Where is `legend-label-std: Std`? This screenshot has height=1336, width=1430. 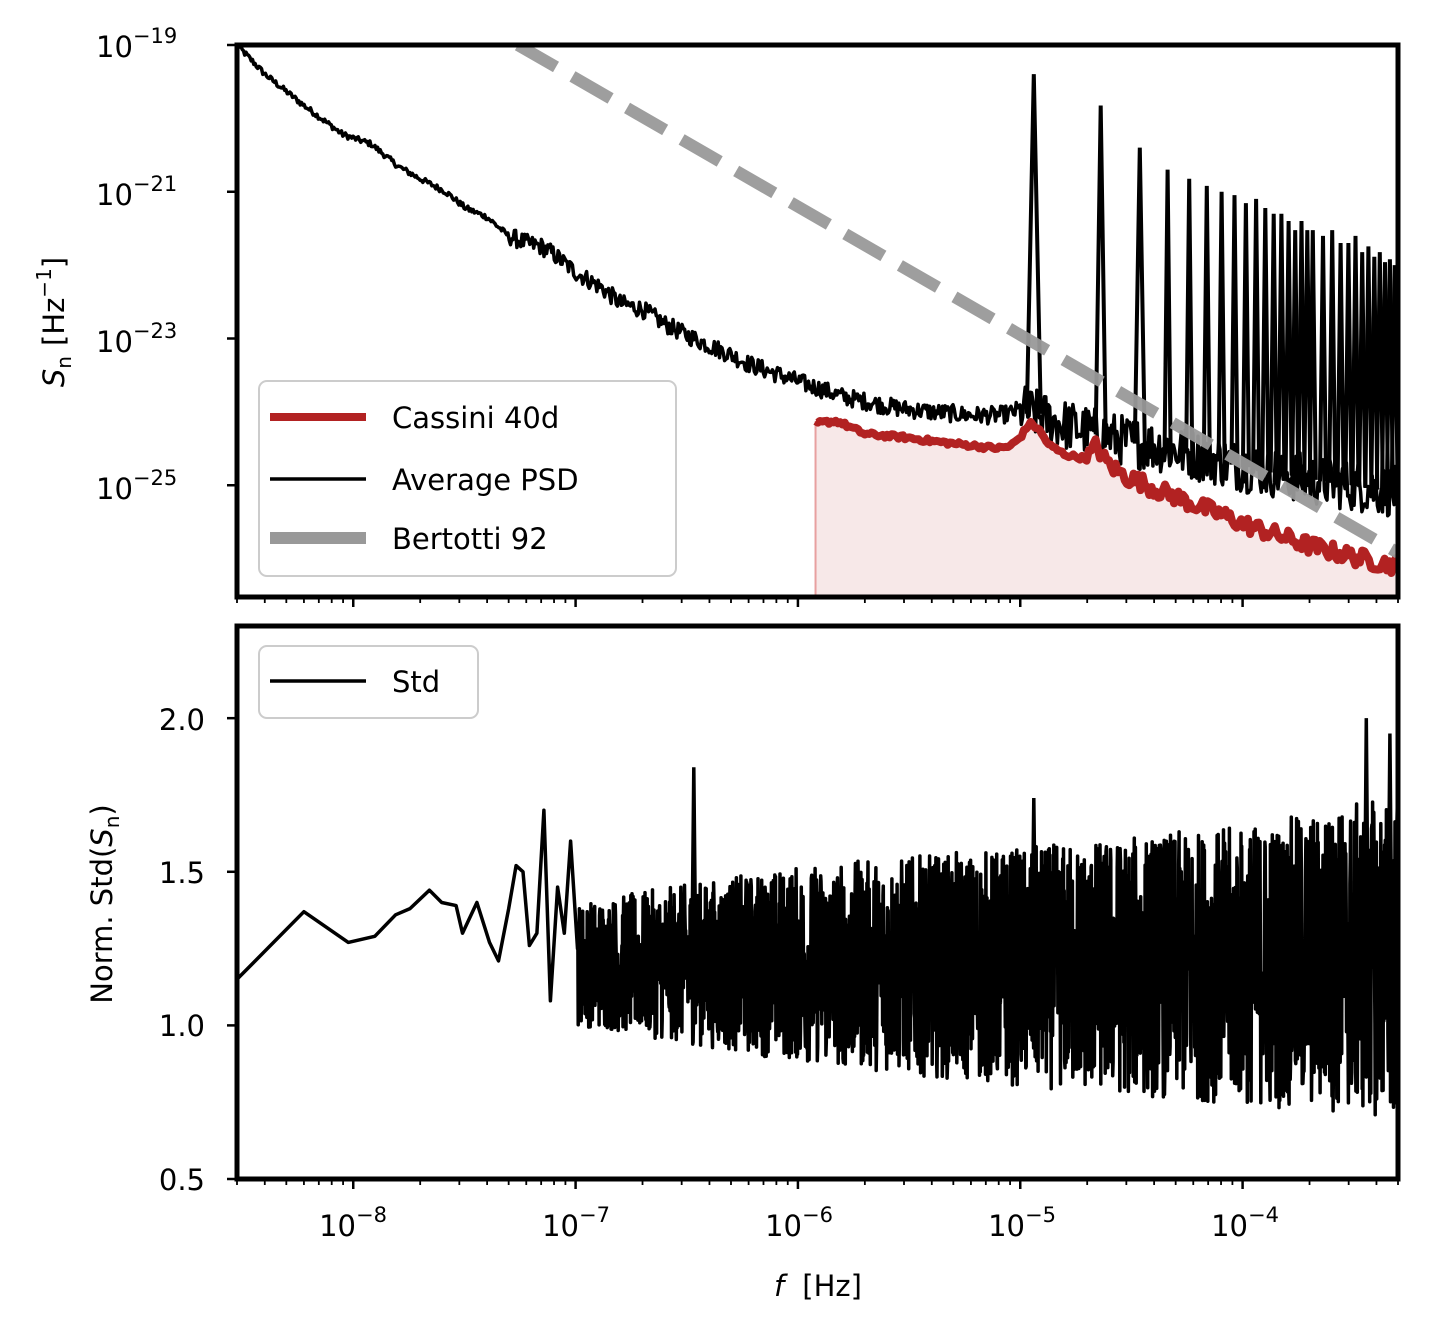
legend-label-std: Std is located at coordinates (416, 682).